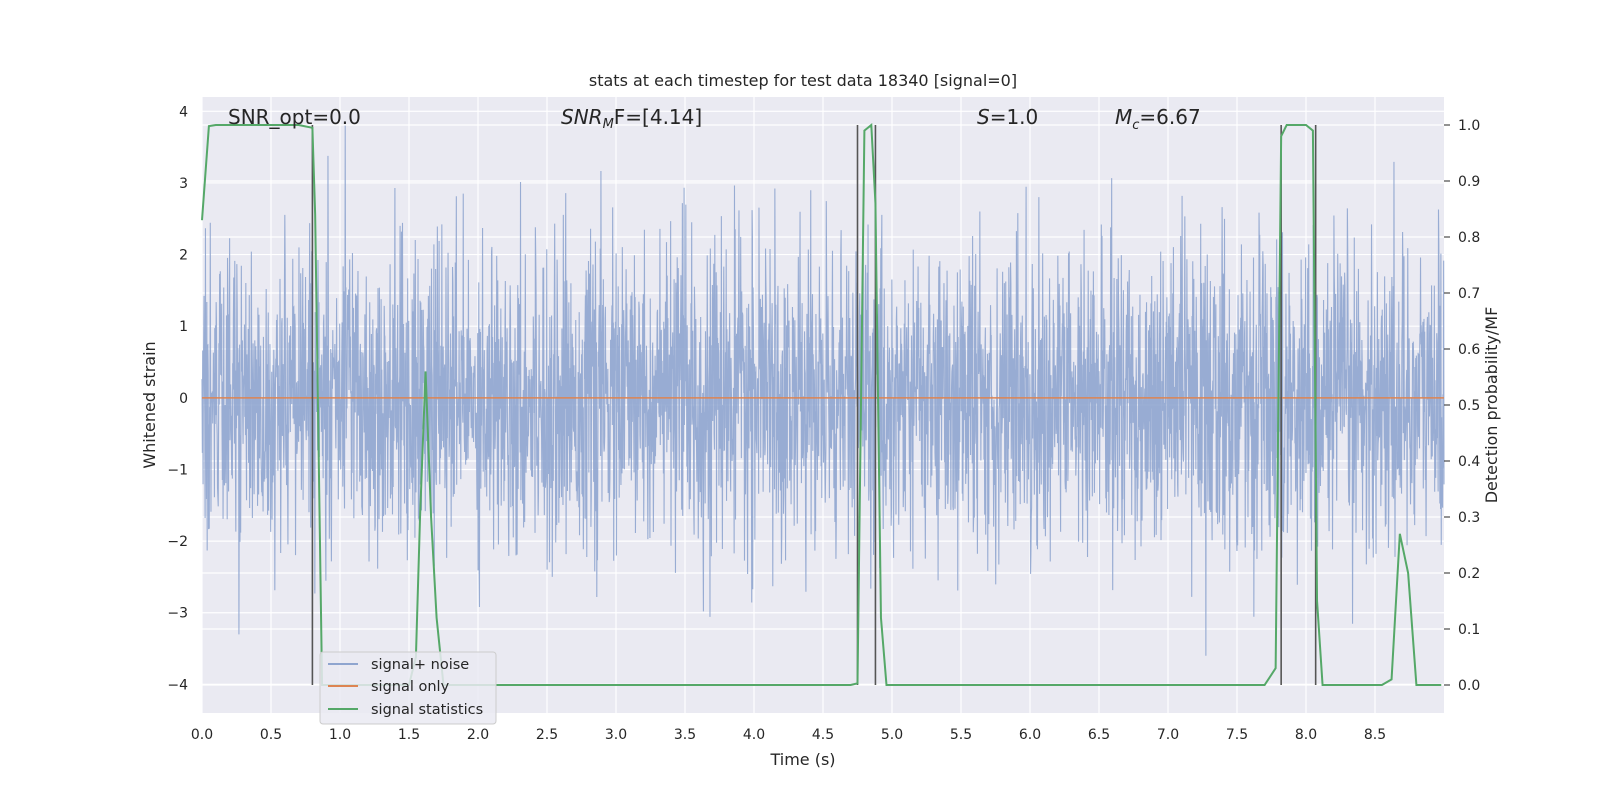 The image size is (1600, 800). Describe the element at coordinates (754, 735) in the screenshot. I see `x-tick-label: 4.0` at that location.